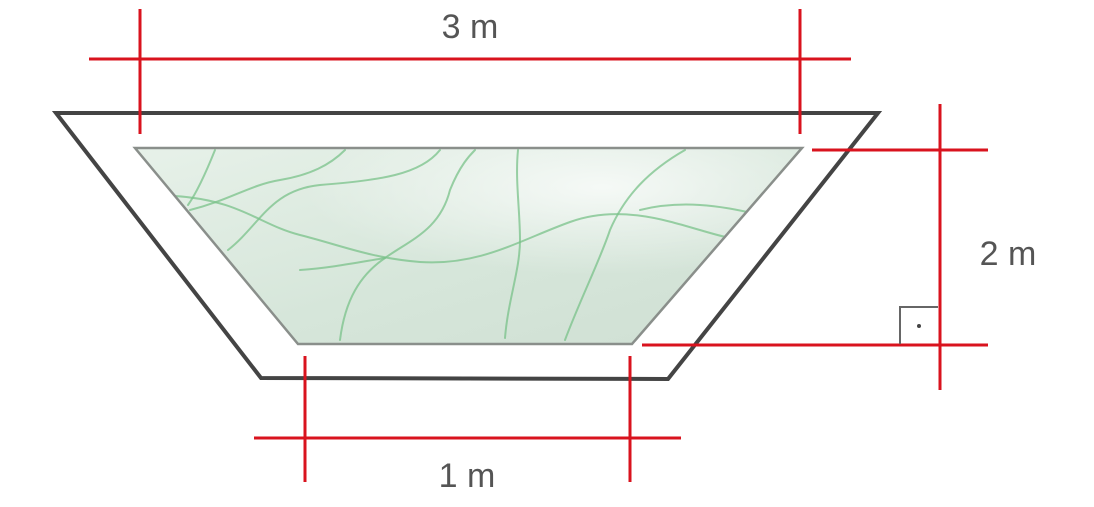  What do you see at coordinates (467, 476) in the screenshot?
I see `bottom-dimension-label: 1 m` at bounding box center [467, 476].